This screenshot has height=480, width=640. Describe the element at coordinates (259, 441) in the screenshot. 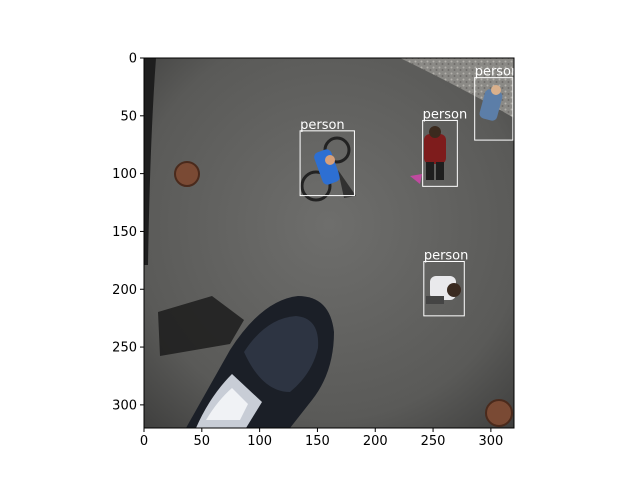

I see `x-tick-label: 100` at that location.